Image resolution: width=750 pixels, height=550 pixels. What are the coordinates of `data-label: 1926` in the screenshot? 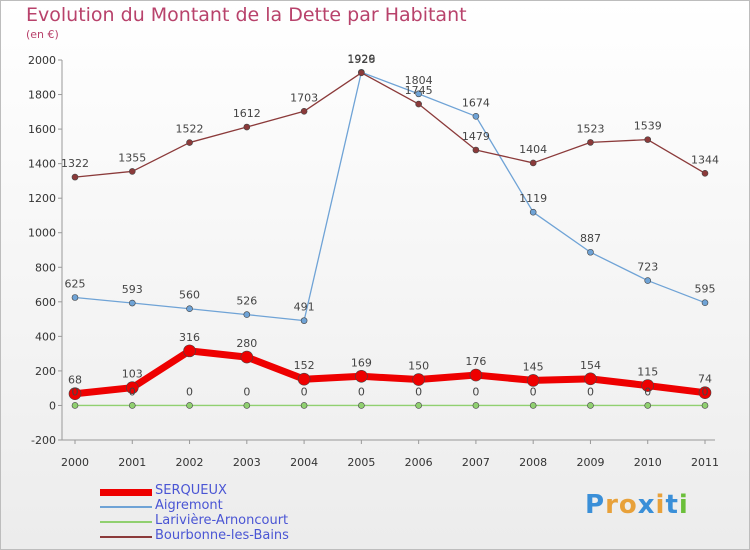 It's located at (361, 59).